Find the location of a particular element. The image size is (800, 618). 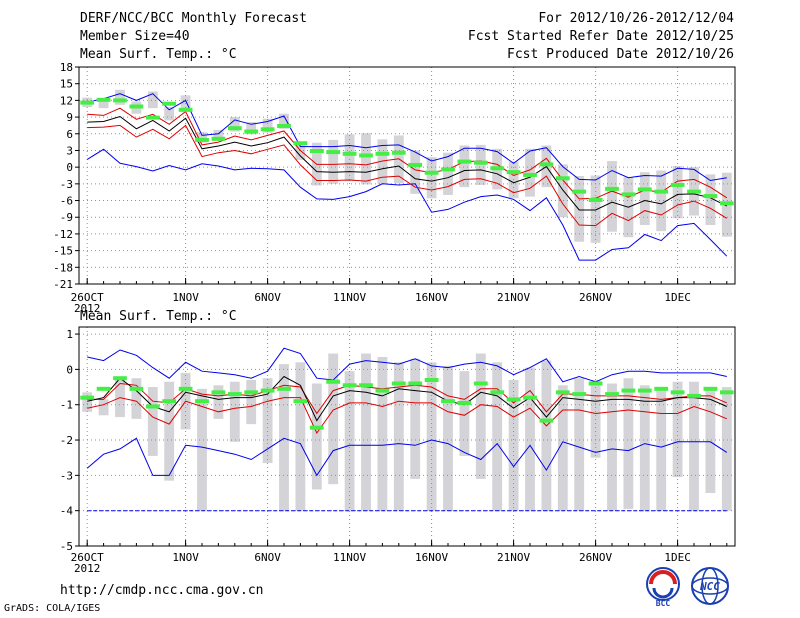

y-tick-label: -21 is located at coordinates (63, 284).